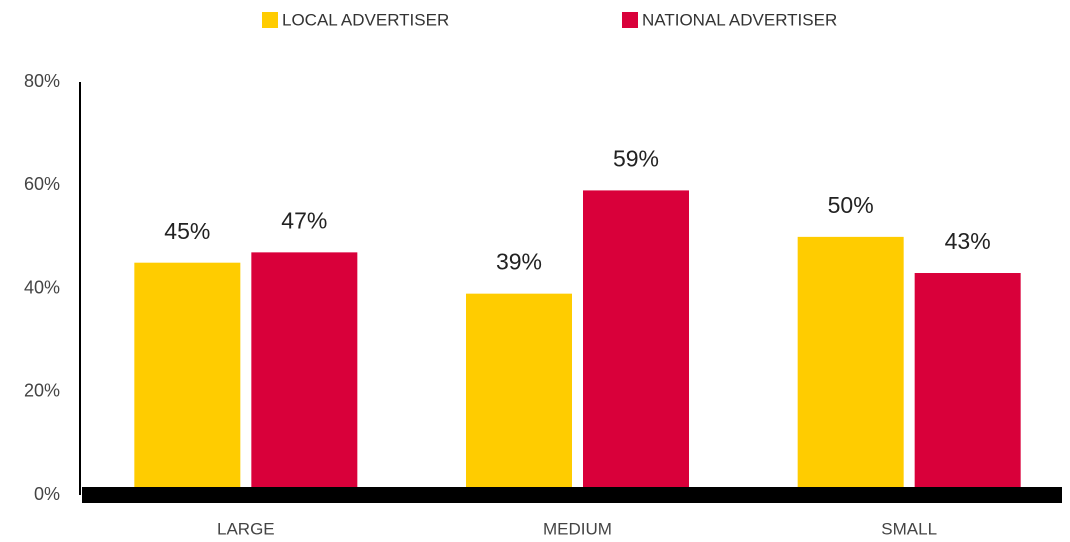  I want to click on x-tick-label: SMALL, so click(909, 528).